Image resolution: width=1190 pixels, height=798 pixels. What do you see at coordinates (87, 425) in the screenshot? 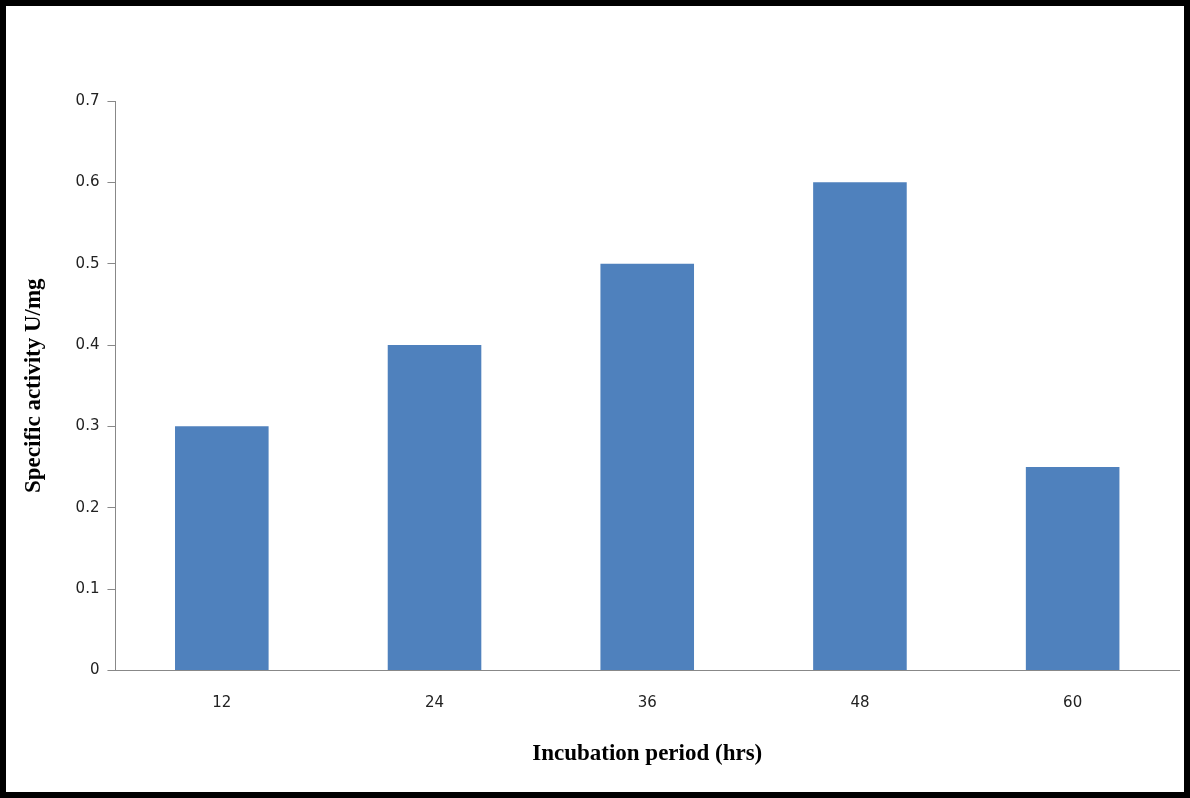
I see `y-tick-label: 0.3` at bounding box center [87, 425].